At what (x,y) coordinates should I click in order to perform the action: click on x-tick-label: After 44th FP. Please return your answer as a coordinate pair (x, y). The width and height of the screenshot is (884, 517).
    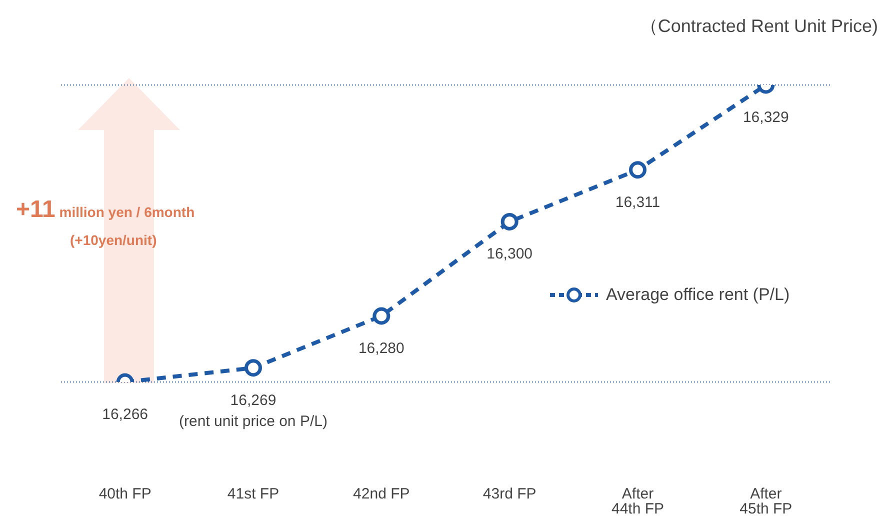
    Looking at the image, I should click on (637, 501).